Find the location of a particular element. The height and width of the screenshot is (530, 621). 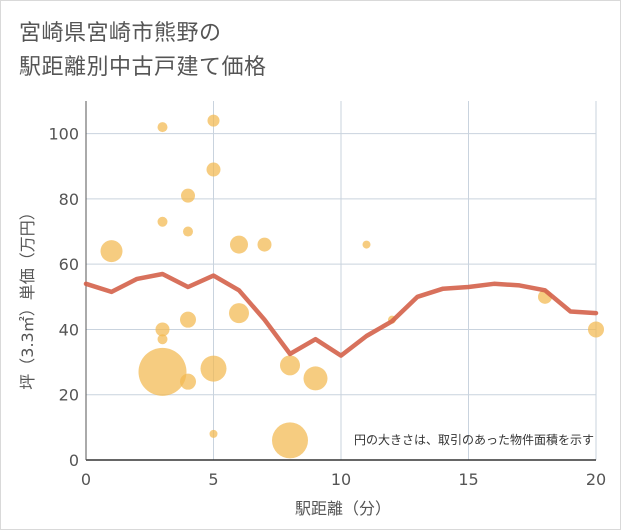

x-axis-label: 駅距離（分） is located at coordinates (343, 508).